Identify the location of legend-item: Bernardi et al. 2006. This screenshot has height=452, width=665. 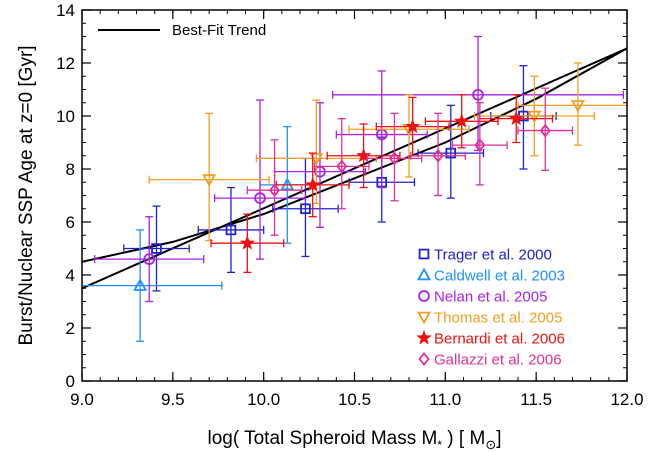
(490, 338).